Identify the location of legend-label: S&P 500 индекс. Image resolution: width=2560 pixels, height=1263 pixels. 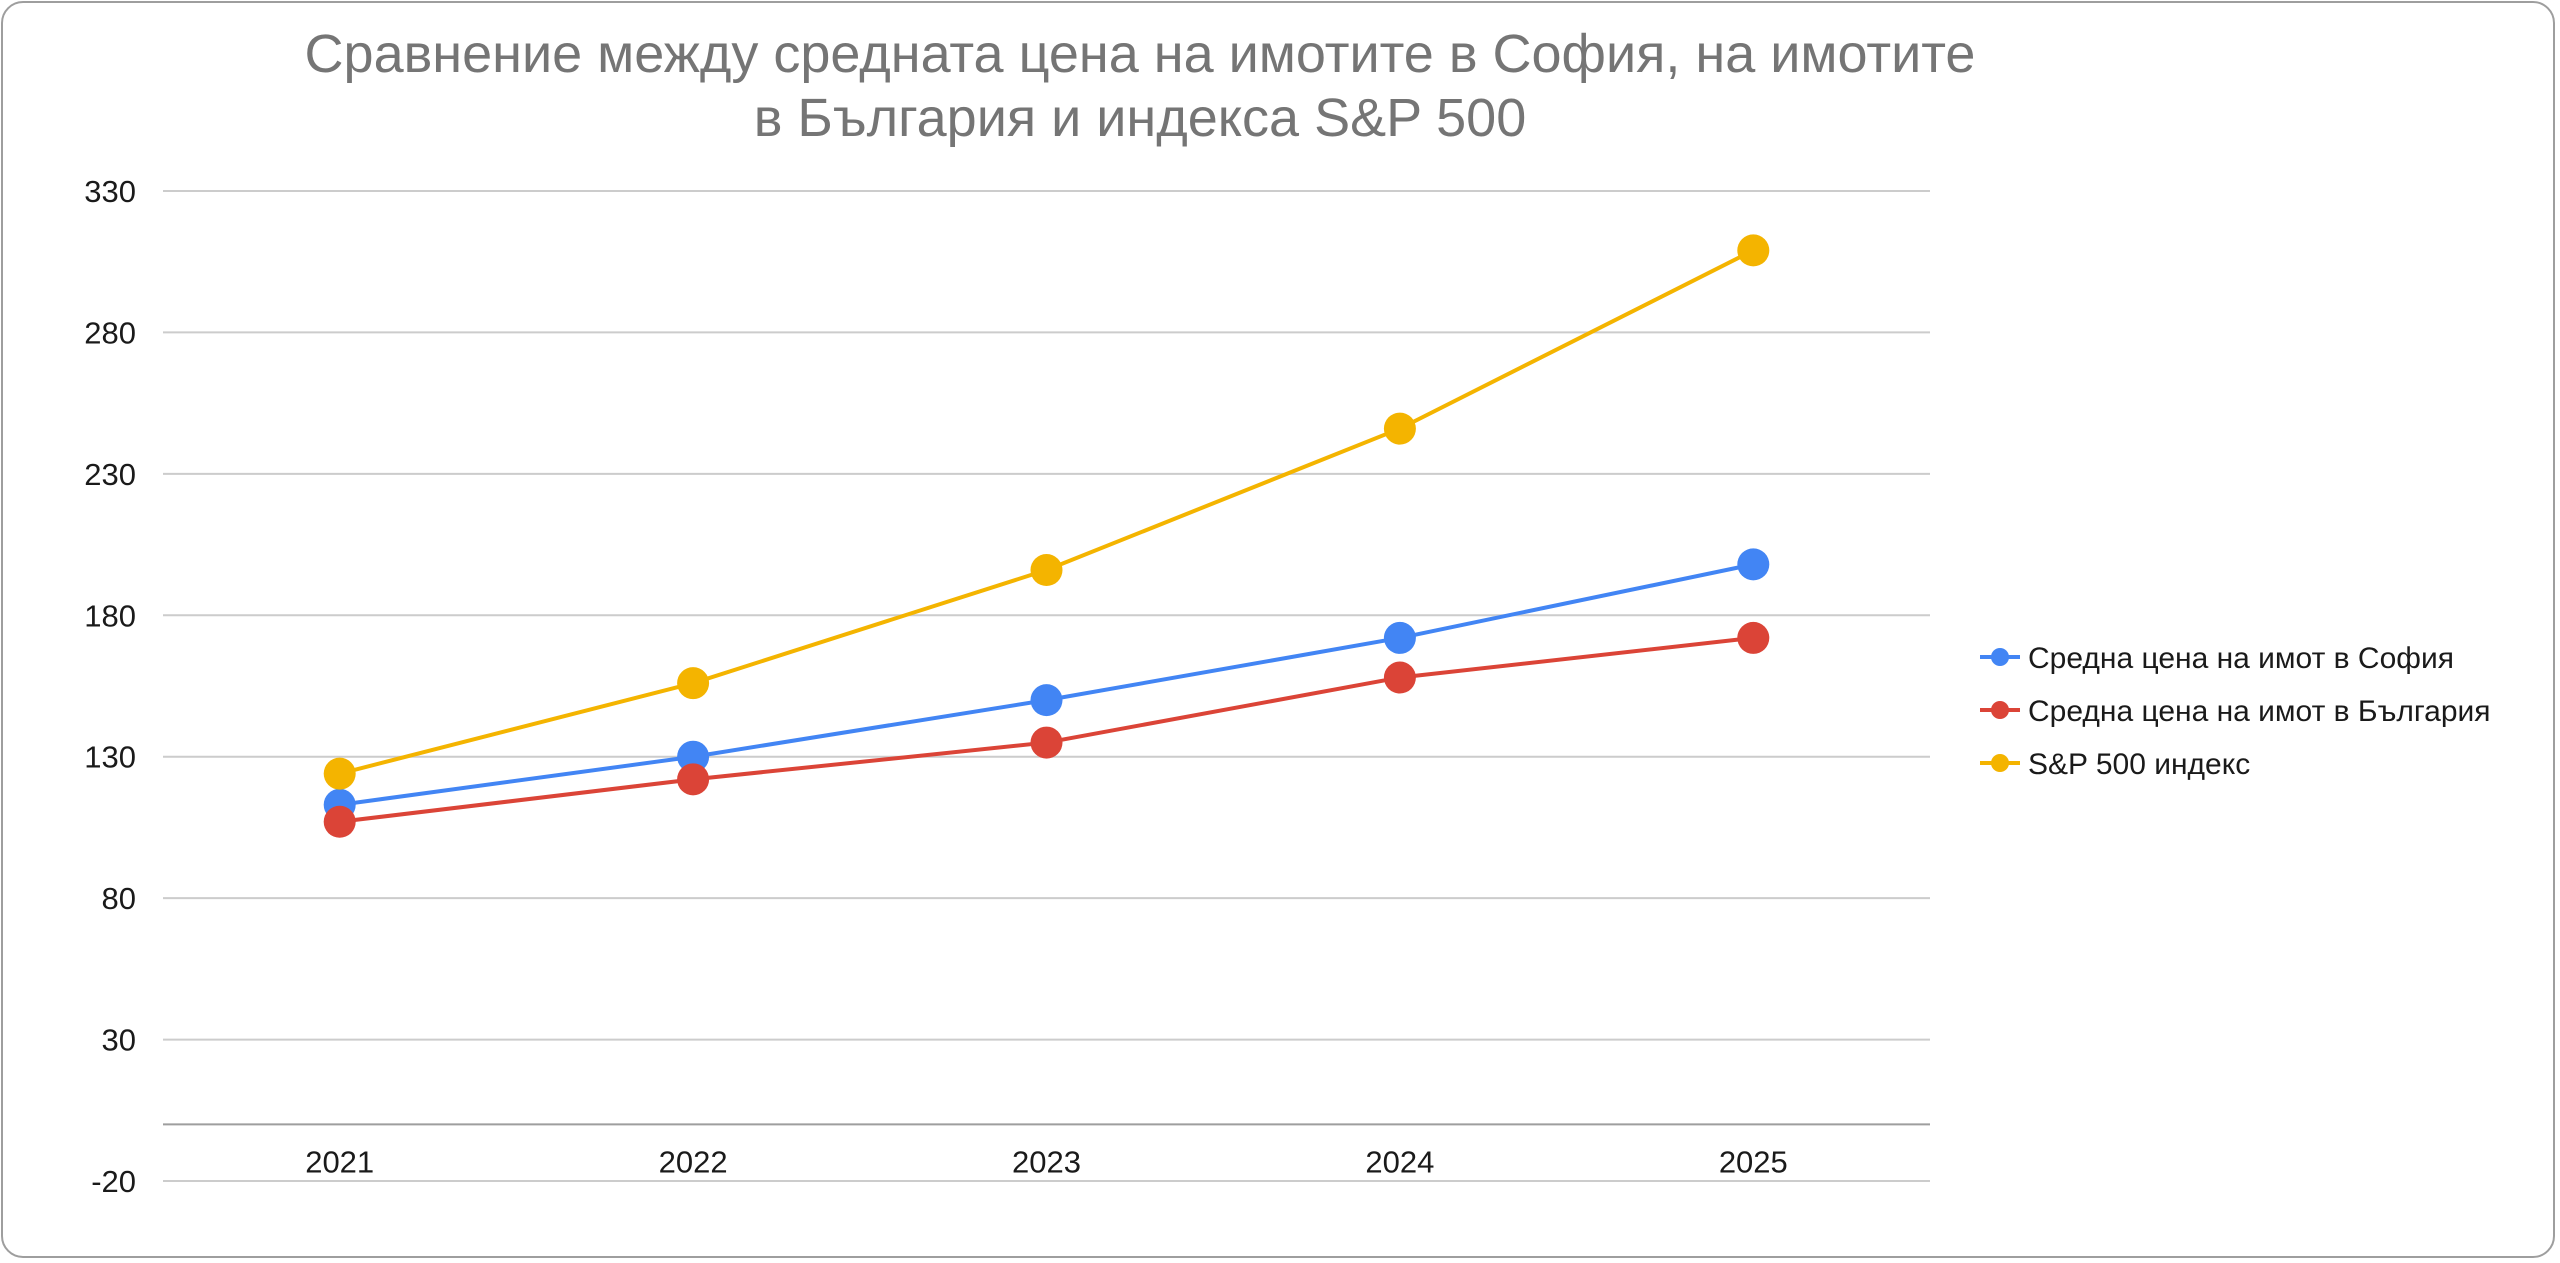
(2139, 764).